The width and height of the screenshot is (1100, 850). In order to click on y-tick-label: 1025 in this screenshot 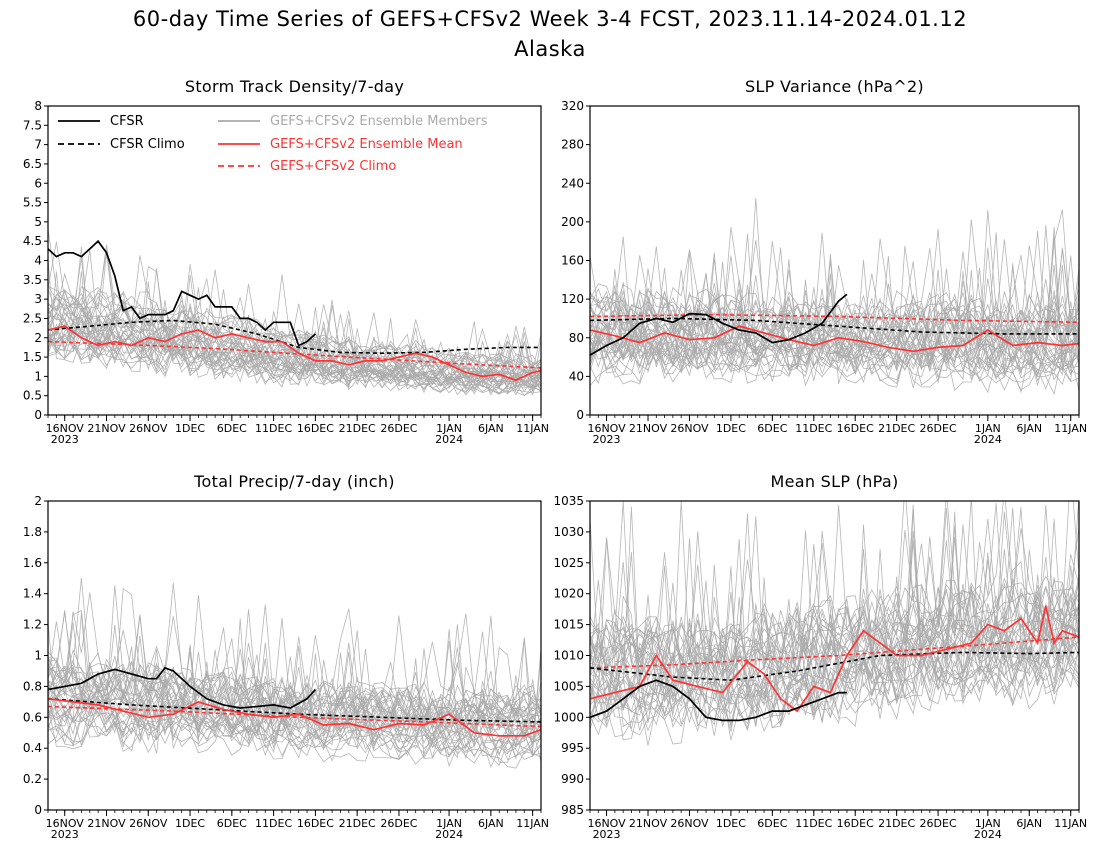, I will do `click(568, 563)`.